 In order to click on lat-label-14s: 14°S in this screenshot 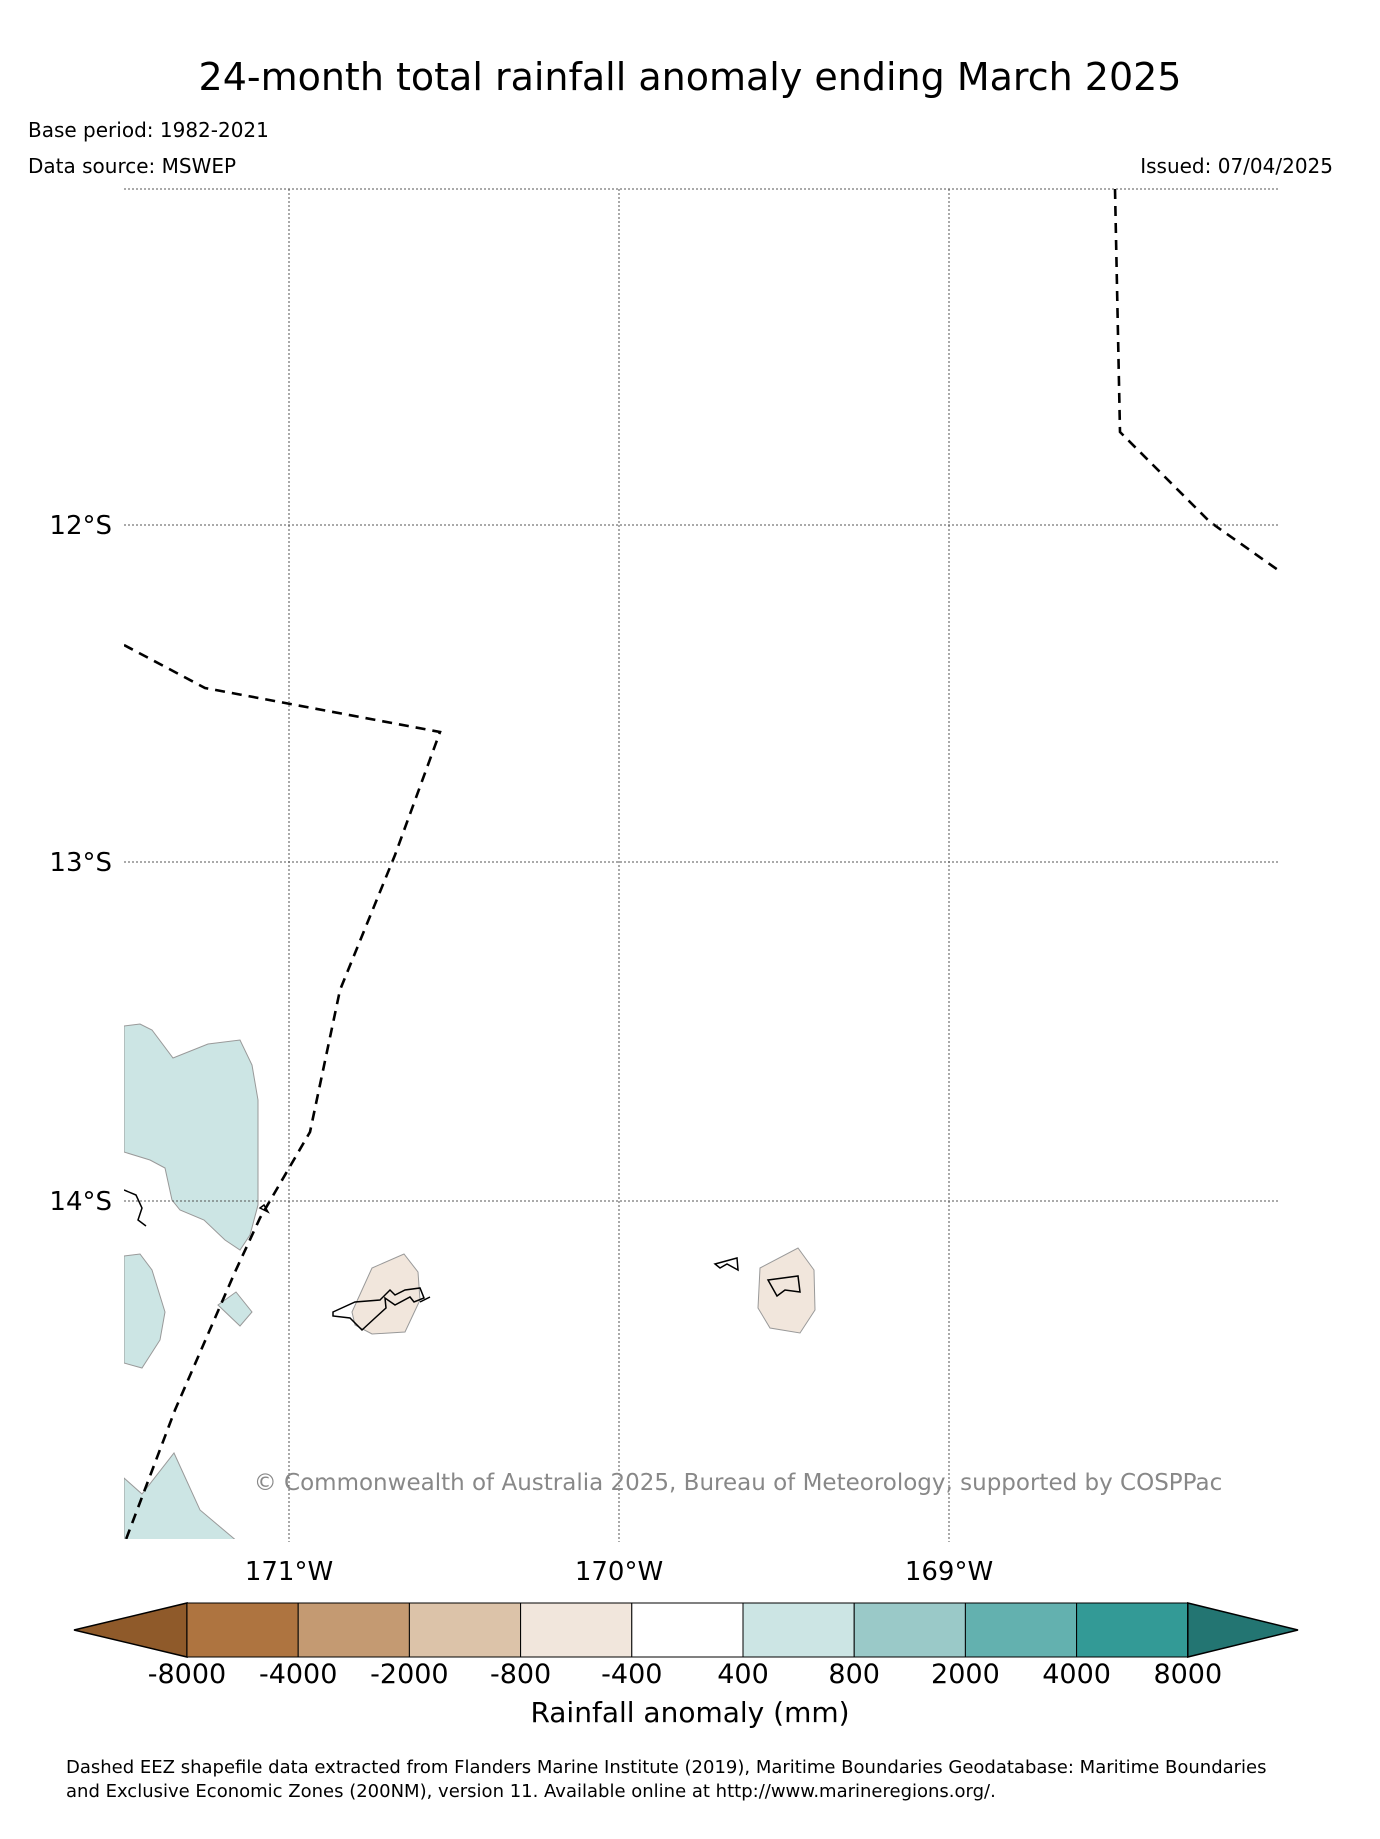, I will do `click(80, 1202)`.